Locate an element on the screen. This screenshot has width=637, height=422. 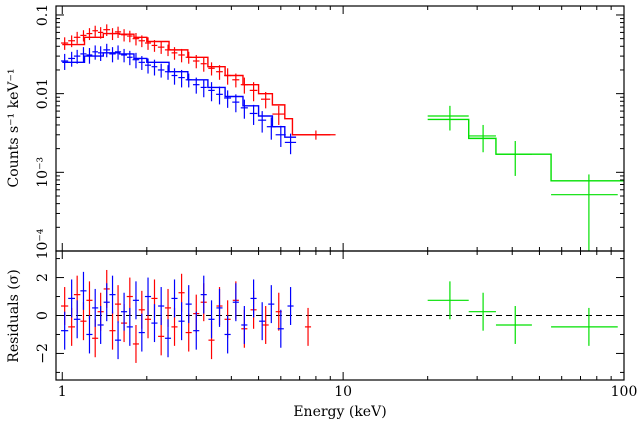
y-tick-label: 0.01 is located at coordinates (43, 93).